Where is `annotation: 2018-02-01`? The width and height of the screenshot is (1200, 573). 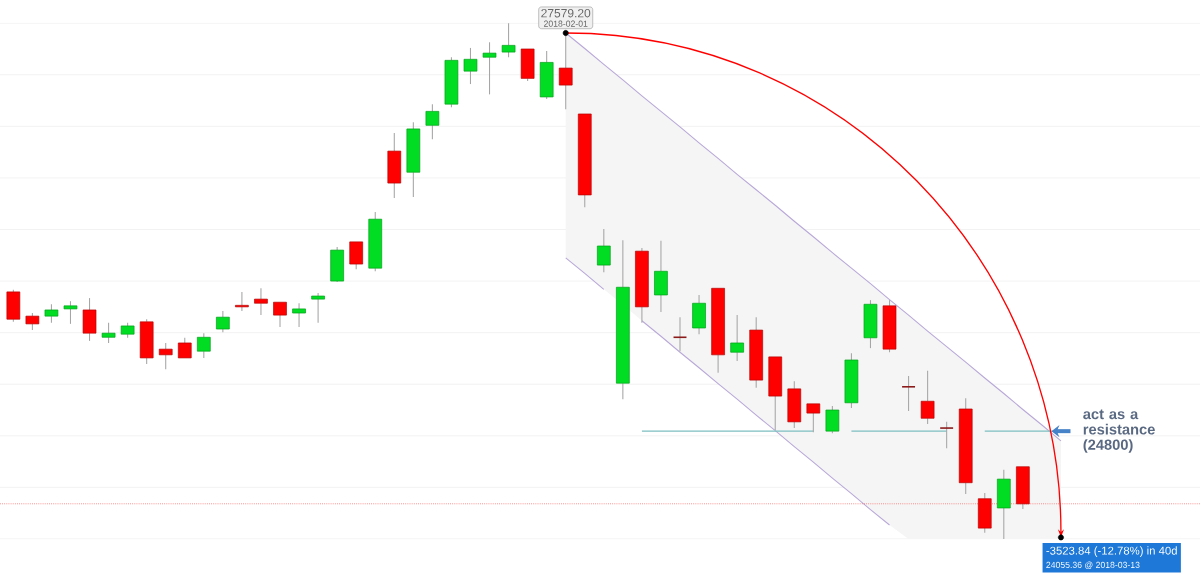 annotation: 2018-02-01 is located at coordinates (565, 23).